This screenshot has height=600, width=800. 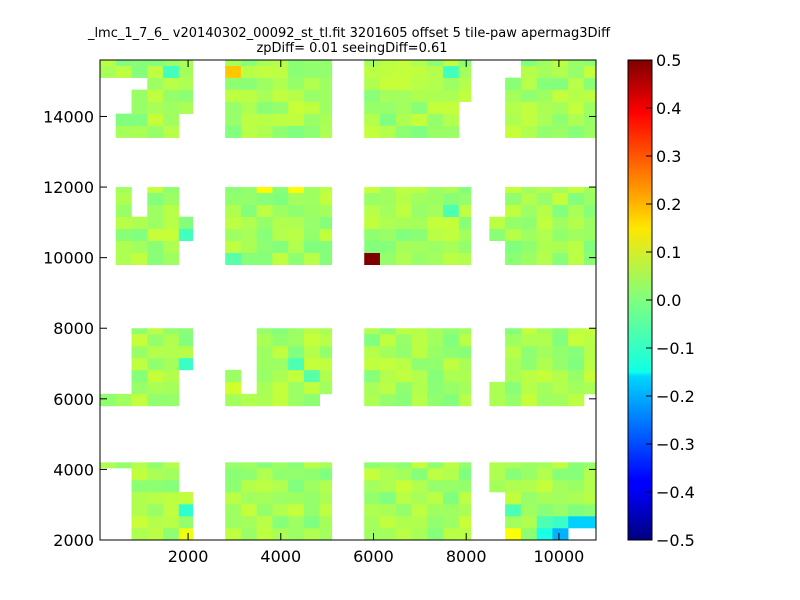 I want to click on y-tick-label: 4000, so click(x=73, y=469).